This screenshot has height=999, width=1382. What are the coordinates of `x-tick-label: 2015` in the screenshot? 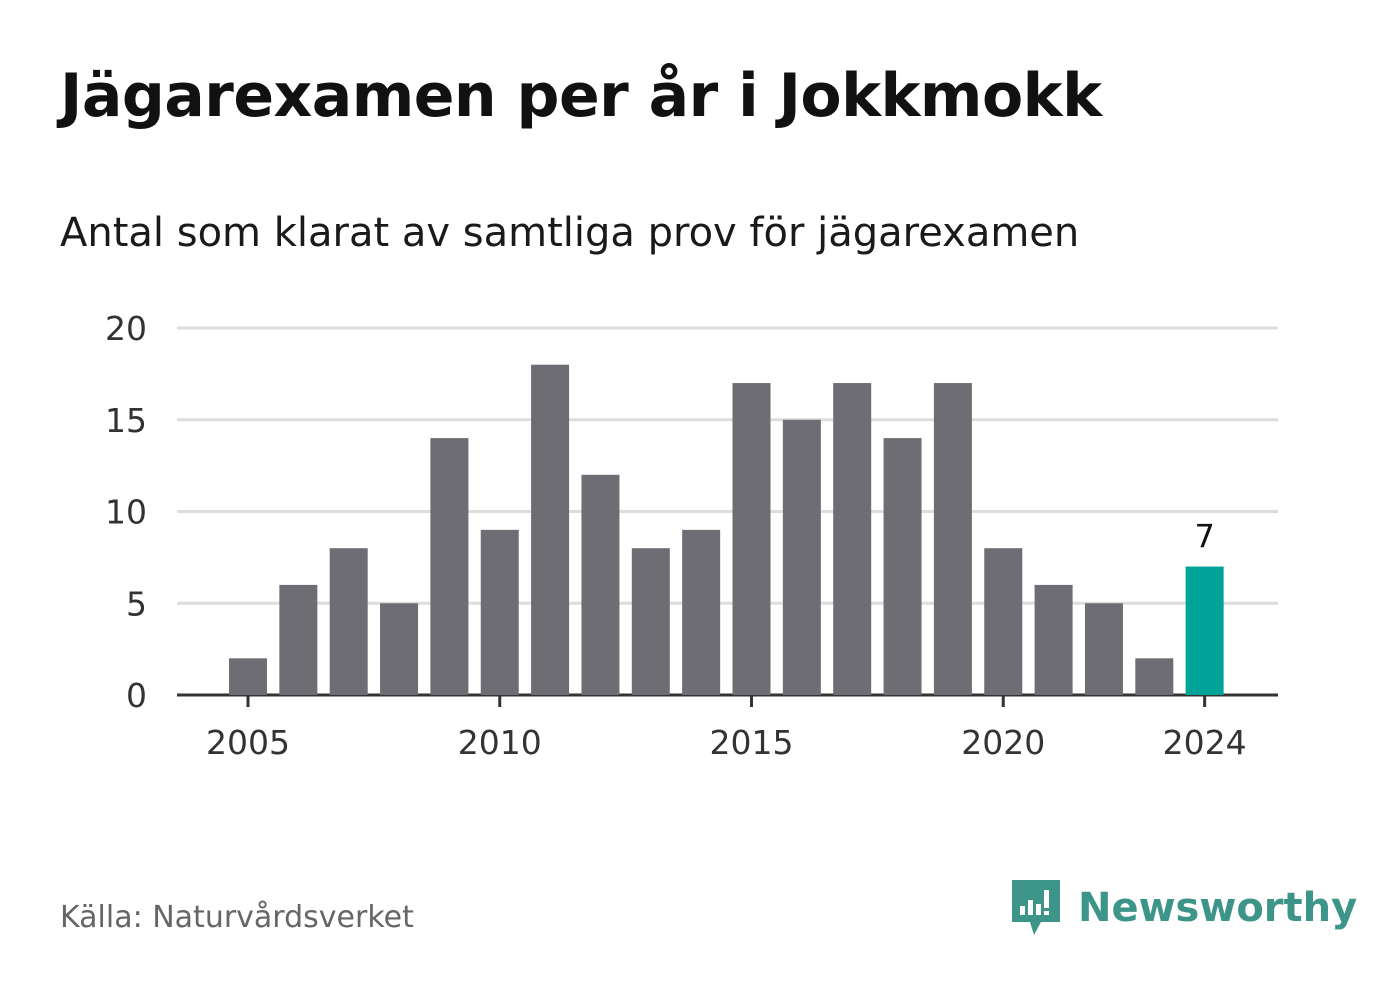 It's located at (752, 742).